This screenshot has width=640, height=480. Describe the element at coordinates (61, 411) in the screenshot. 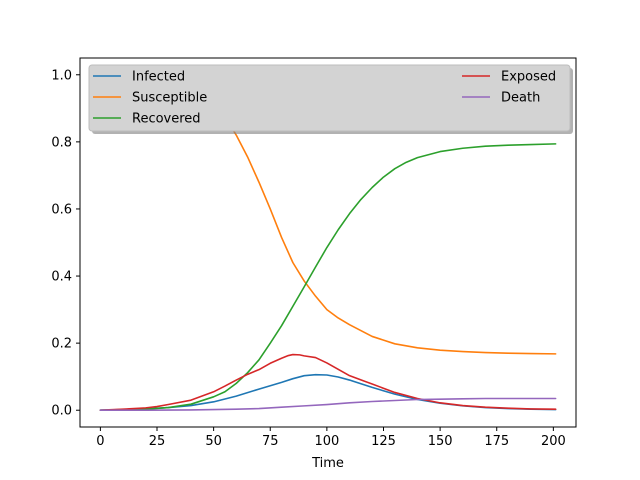

I see `y-tick-label: 0.0` at that location.